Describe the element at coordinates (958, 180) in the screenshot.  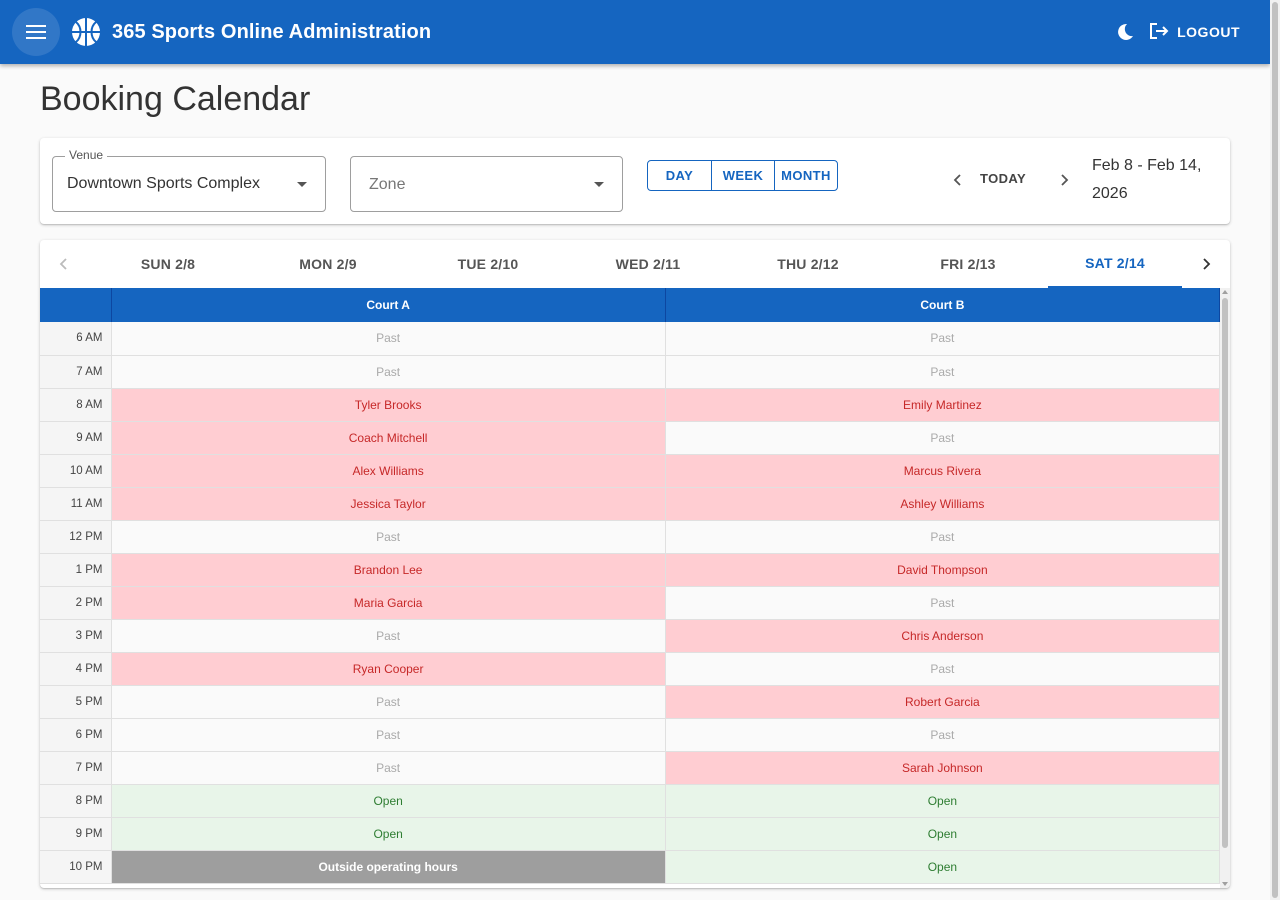
I see `chevron-left-icon` at that location.